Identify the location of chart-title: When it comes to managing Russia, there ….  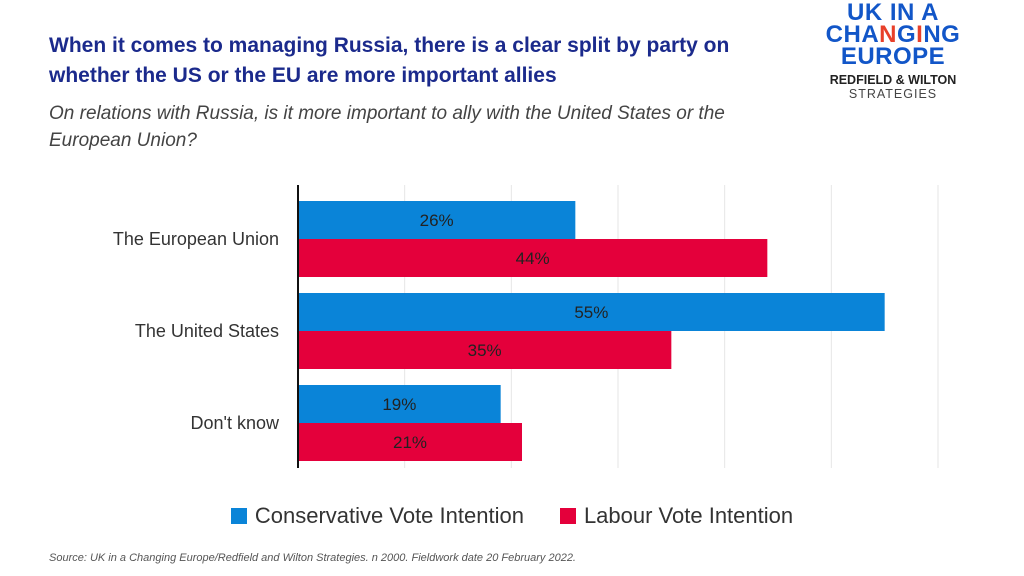
(389, 60).